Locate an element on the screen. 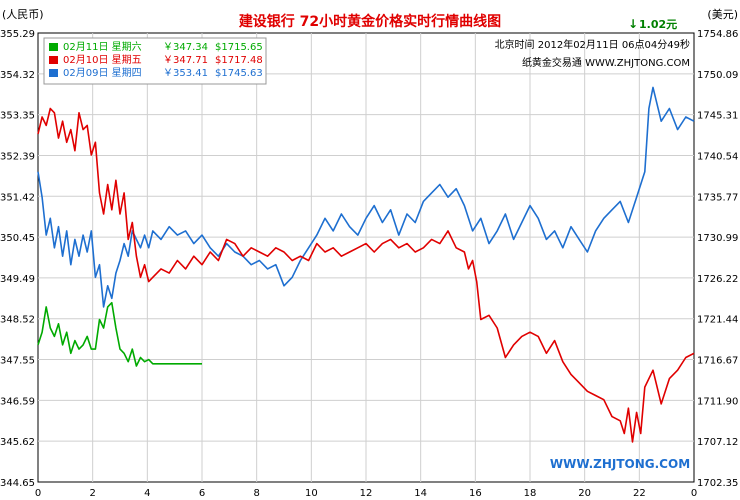 Image resolution: width=740 pixels, height=500 pixels. legend-price-cny: ￥353.41 is located at coordinates (185, 73).